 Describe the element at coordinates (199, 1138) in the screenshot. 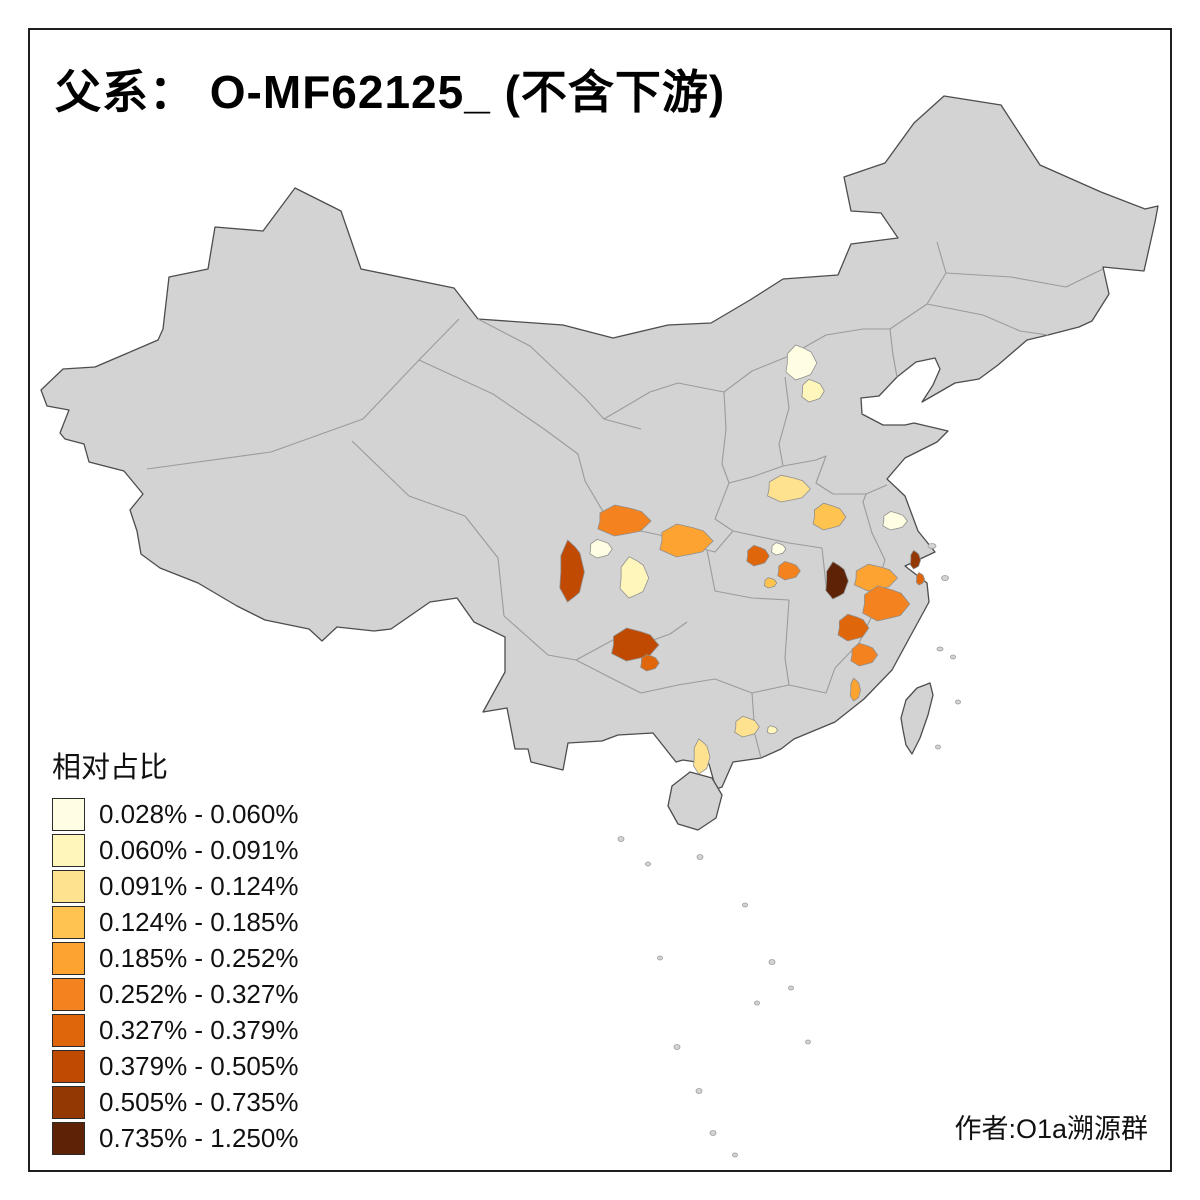

I see `legend-item-label: 0.735% - 1.250%` at that location.